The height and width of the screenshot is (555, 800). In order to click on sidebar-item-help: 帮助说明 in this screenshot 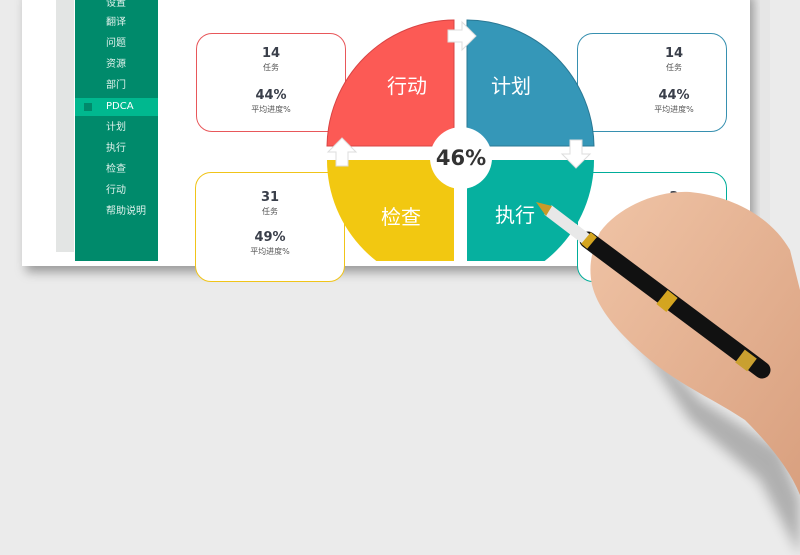, I will do `click(116, 212)`.